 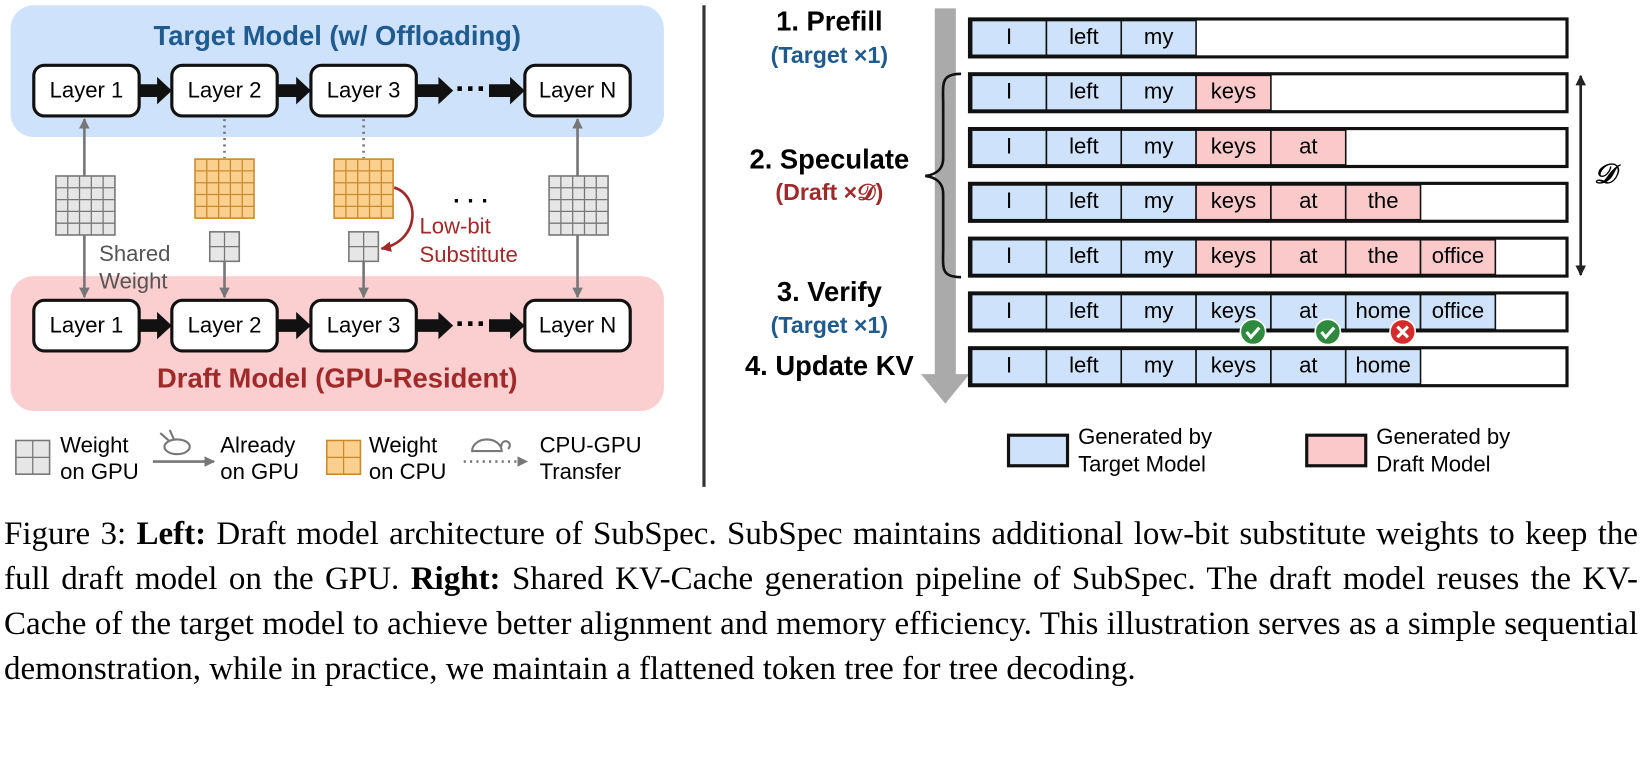 I want to click on shared-weight-label: Weight, so click(x=133, y=280).